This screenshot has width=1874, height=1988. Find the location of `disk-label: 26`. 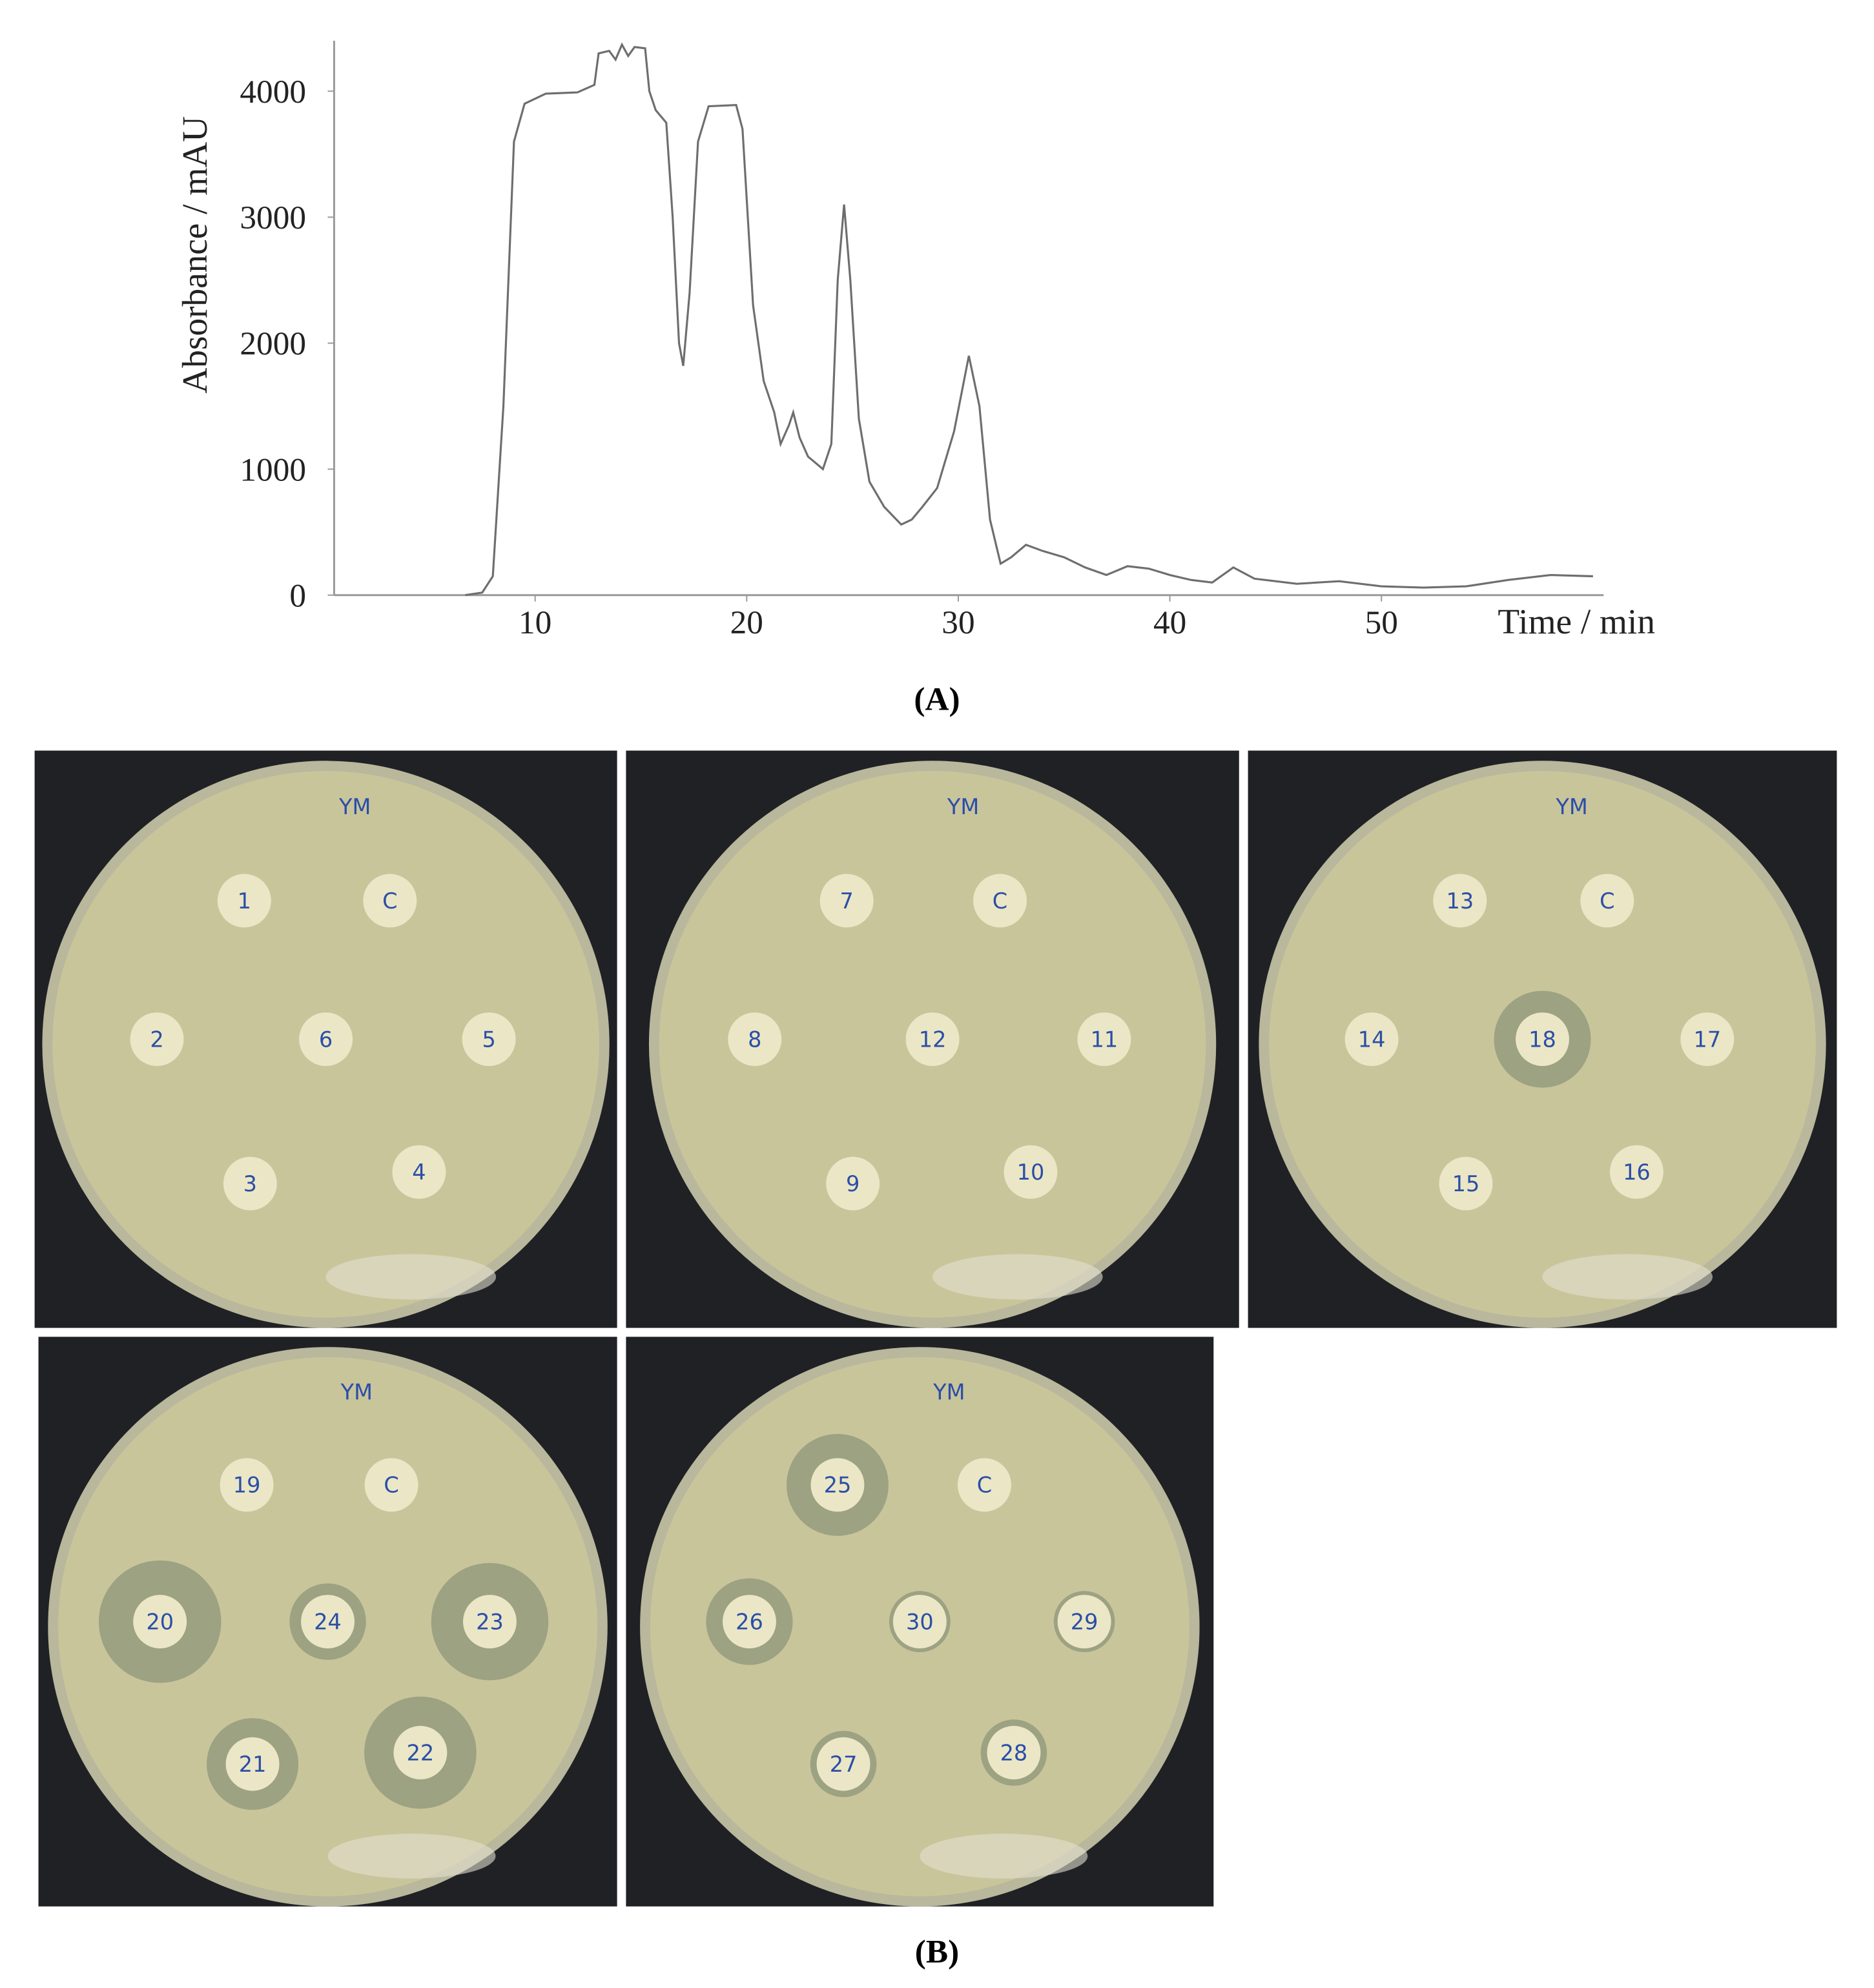

disk-label: 26 is located at coordinates (750, 1621).